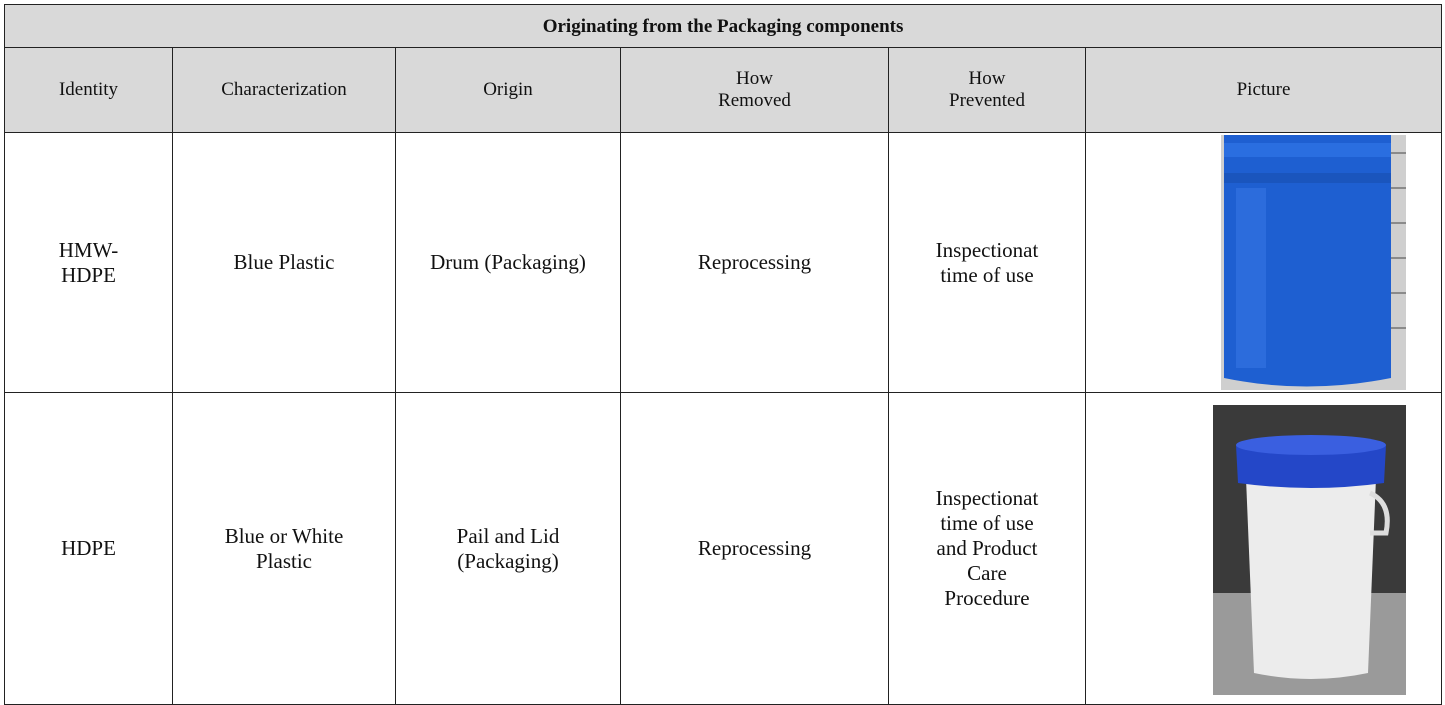 The image size is (1445, 705). I want to click on cell-text: Inspectionat time of use, so click(987, 262).